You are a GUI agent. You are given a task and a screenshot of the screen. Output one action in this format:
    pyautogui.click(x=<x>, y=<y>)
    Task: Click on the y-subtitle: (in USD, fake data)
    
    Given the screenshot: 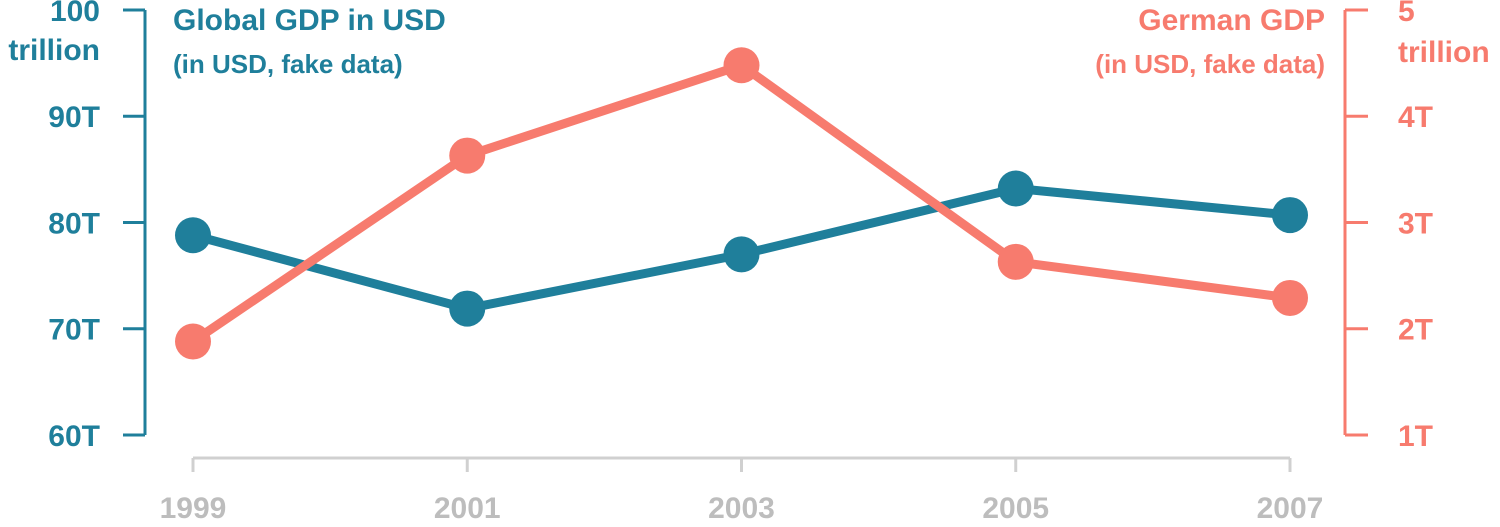 What is the action you would take?
    pyautogui.click(x=288, y=64)
    